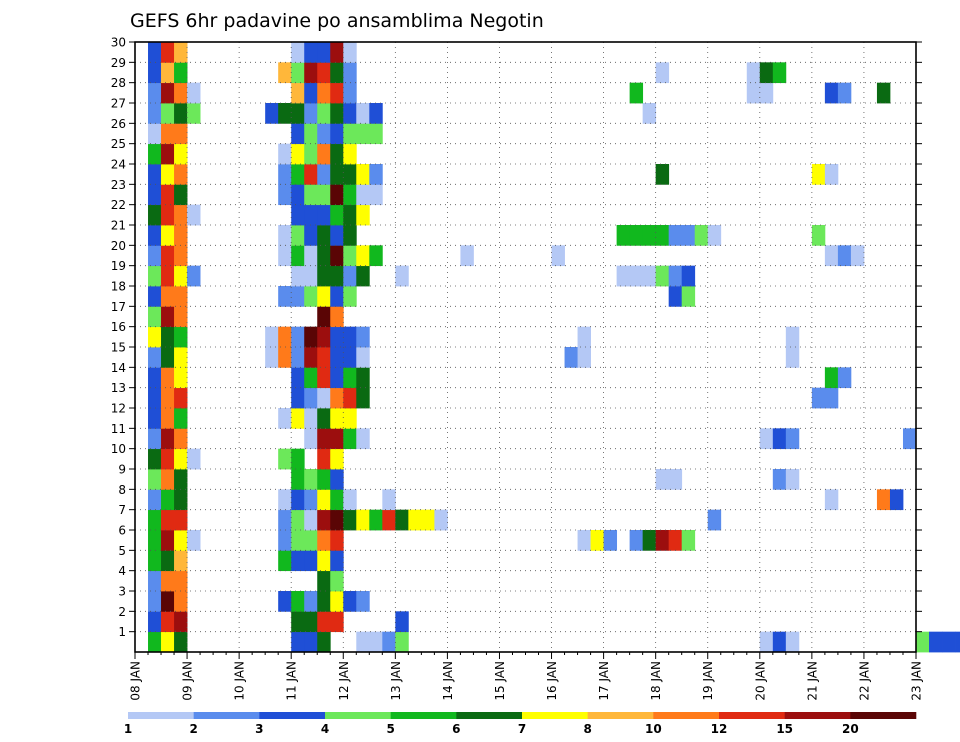 Image resolution: width=960 pixels, height=742 pixels. What do you see at coordinates (122, 632) in the screenshot?
I see `y-tick-label: 1` at bounding box center [122, 632].